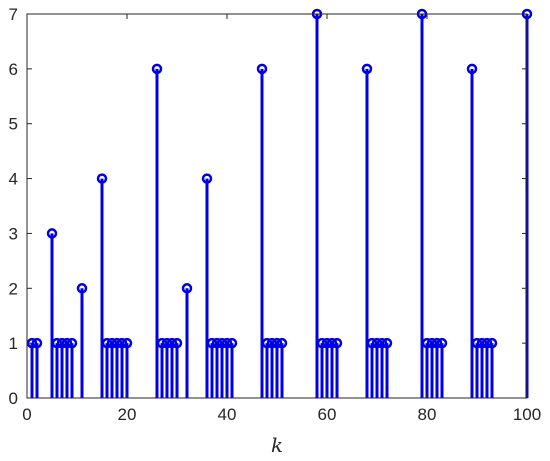  Describe the element at coordinates (527, 414) in the screenshot. I see `x-tick-label: 100` at that location.